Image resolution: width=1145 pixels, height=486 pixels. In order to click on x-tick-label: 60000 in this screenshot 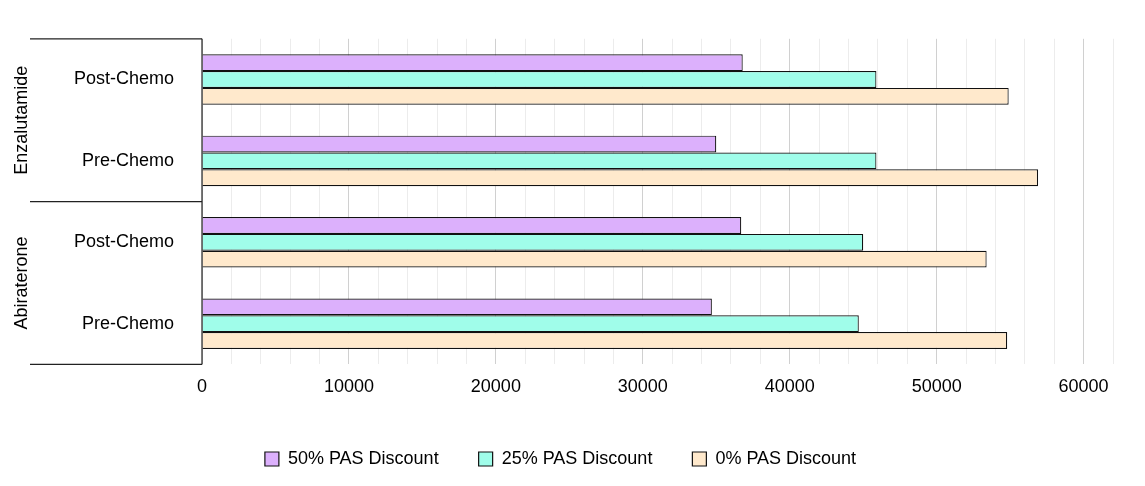, I will do `click(1083, 386)`.